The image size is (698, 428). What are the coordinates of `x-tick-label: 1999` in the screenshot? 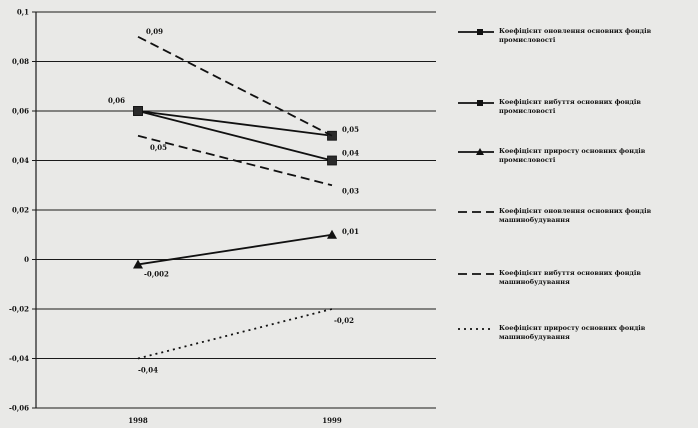 It's located at (332, 420).